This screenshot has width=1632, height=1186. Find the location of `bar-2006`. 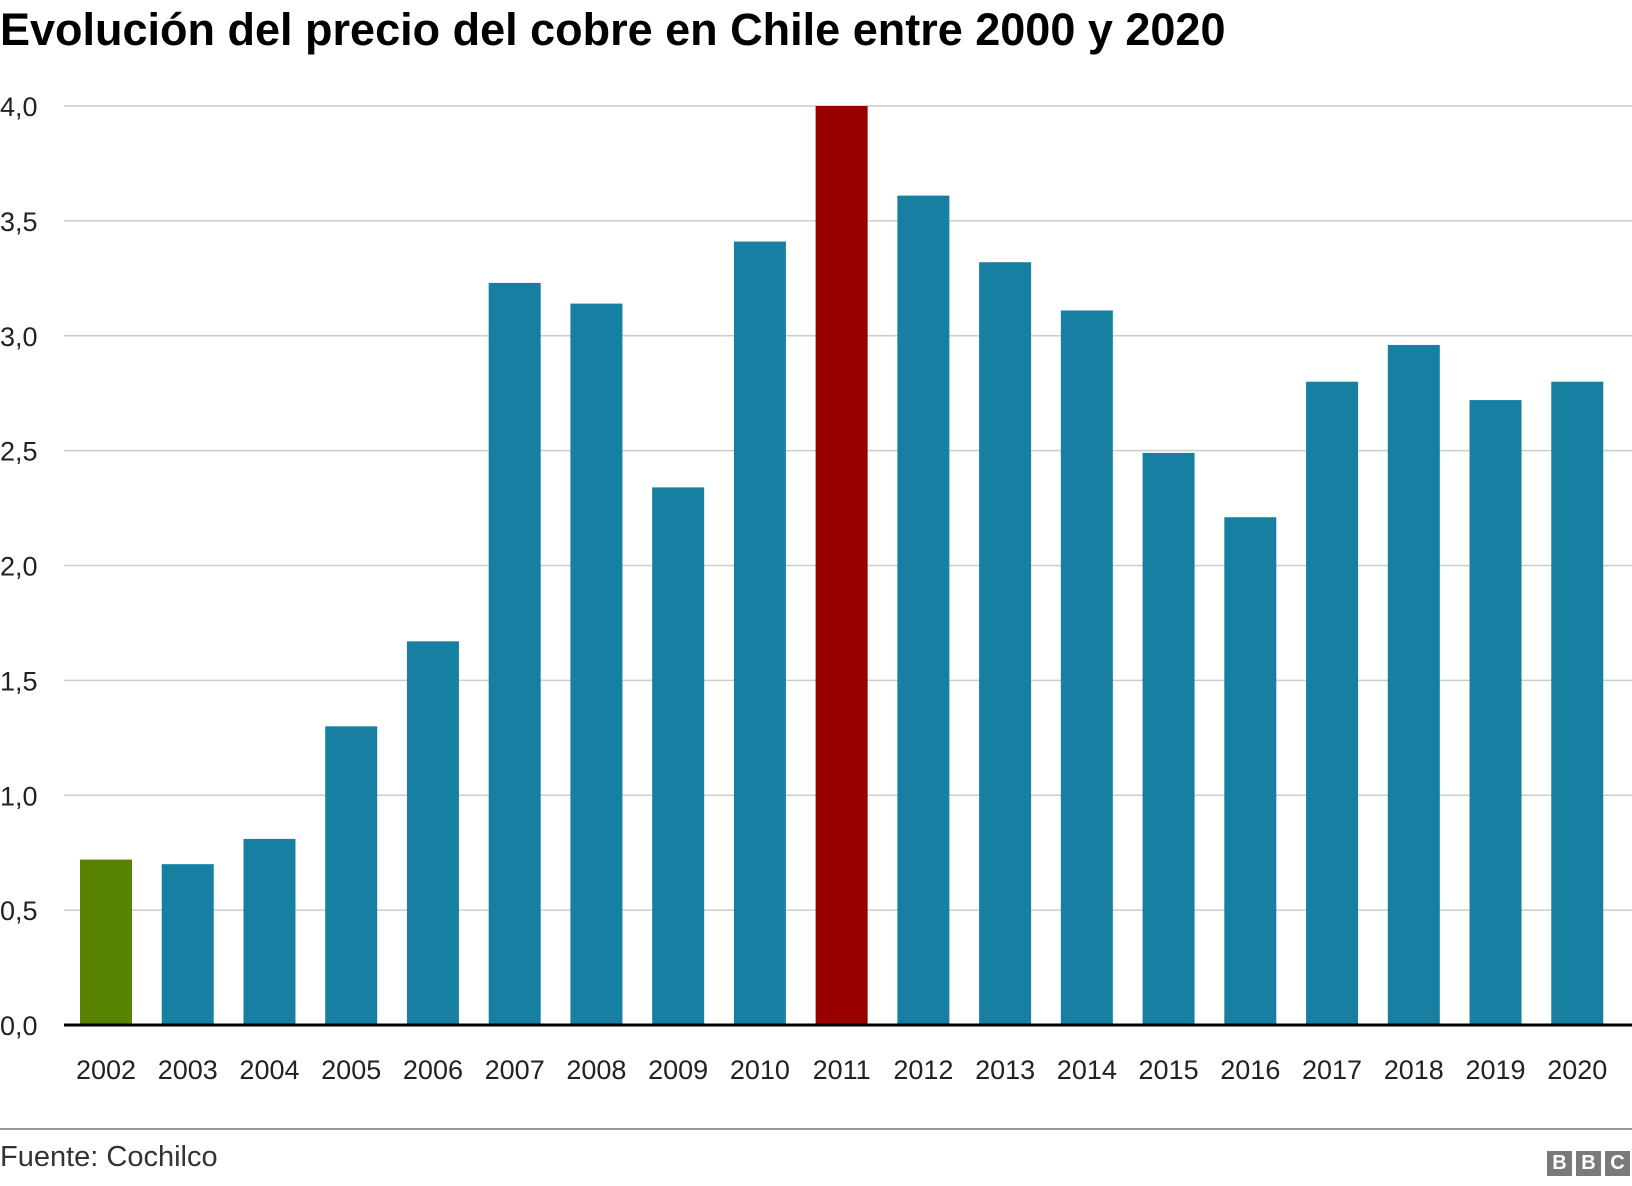

bar-2006 is located at coordinates (432, 833).